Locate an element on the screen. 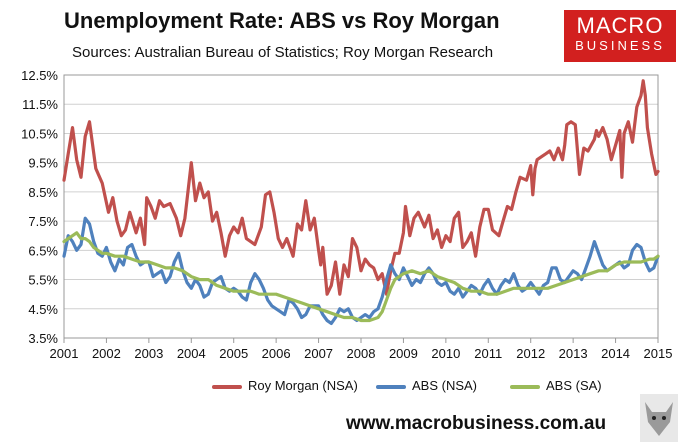 The image size is (694, 447). x-tick-label: 2015 is located at coordinates (658, 353).